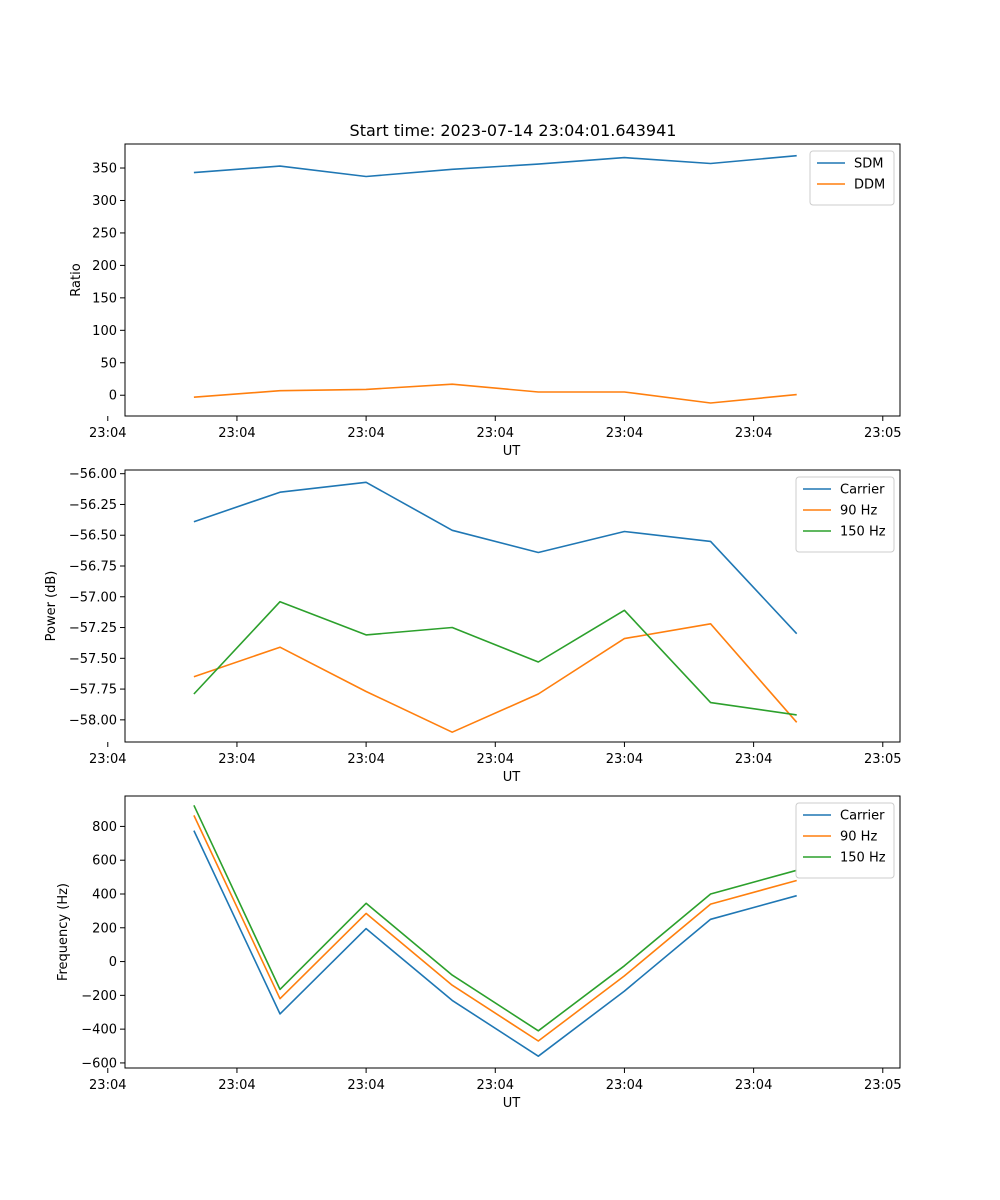 This screenshot has height=1200, width=1000. Describe the element at coordinates (495, 943) in the screenshot. I see `frequency-series-line-carrier` at that location.